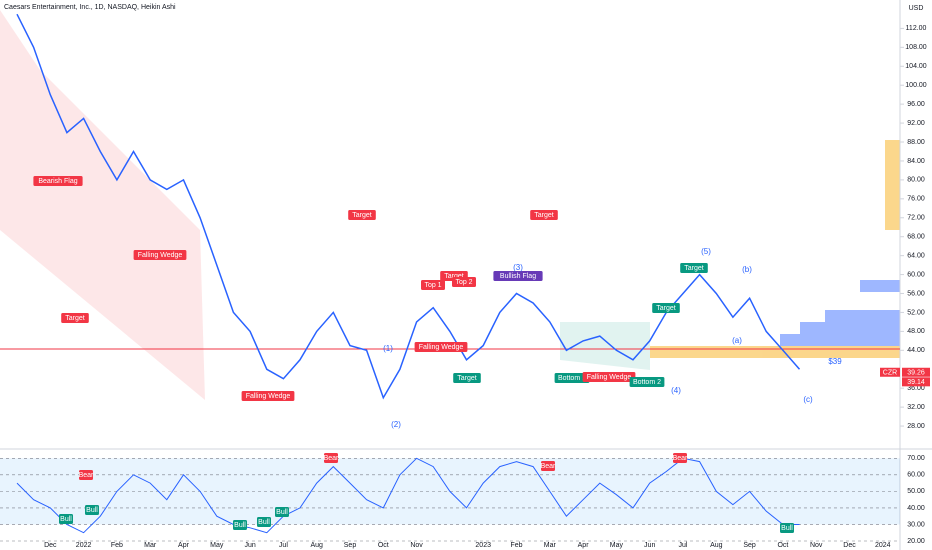 This screenshot has width=932, height=550. What do you see at coordinates (835, 361) in the screenshot?
I see `wave-label: $39` at bounding box center [835, 361].